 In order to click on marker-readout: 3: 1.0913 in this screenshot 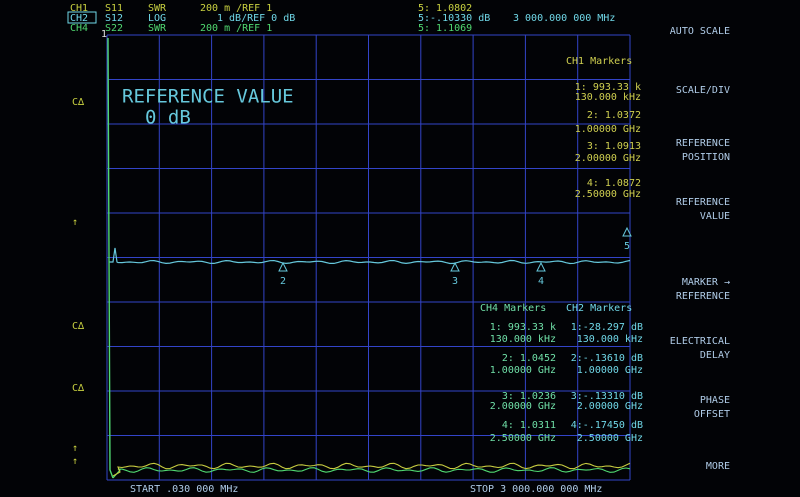, I will do `click(614, 146)`.